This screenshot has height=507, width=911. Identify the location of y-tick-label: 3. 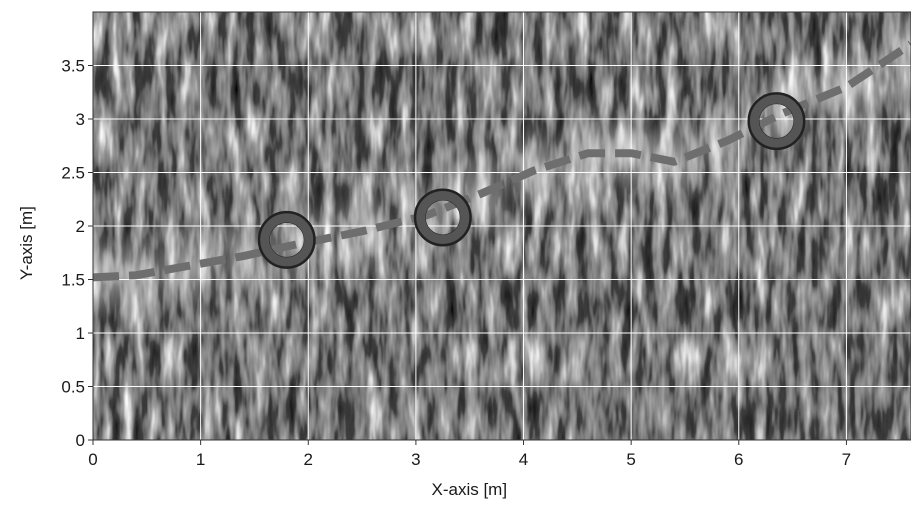
(80, 119).